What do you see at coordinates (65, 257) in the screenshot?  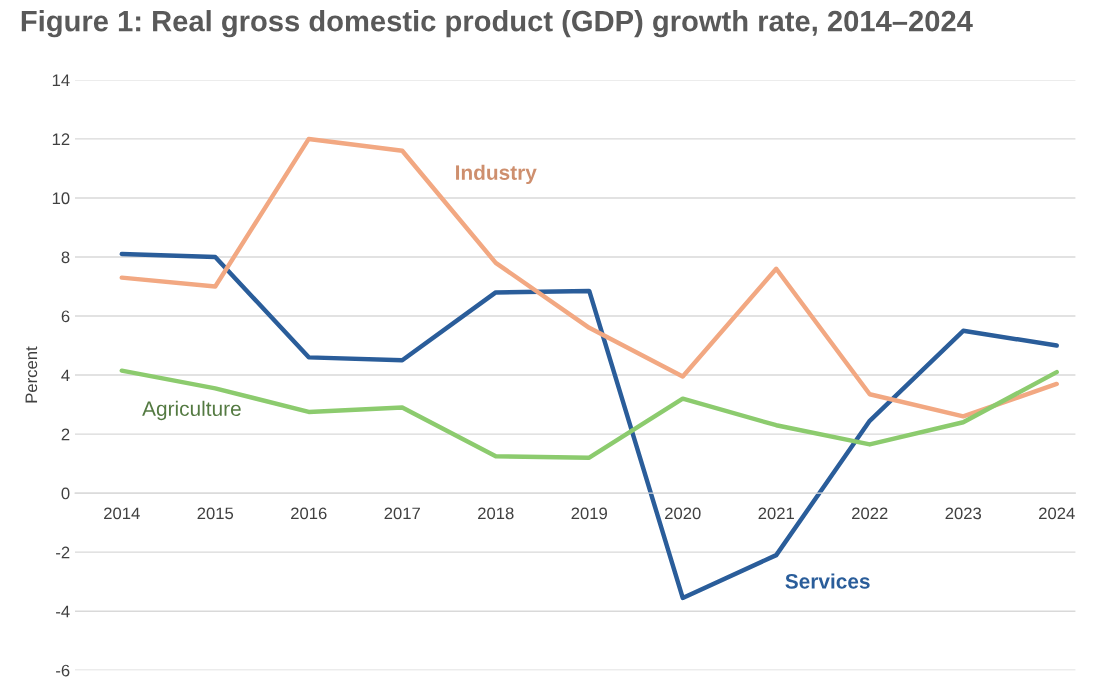 I see `y-tick-label: 8` at bounding box center [65, 257].